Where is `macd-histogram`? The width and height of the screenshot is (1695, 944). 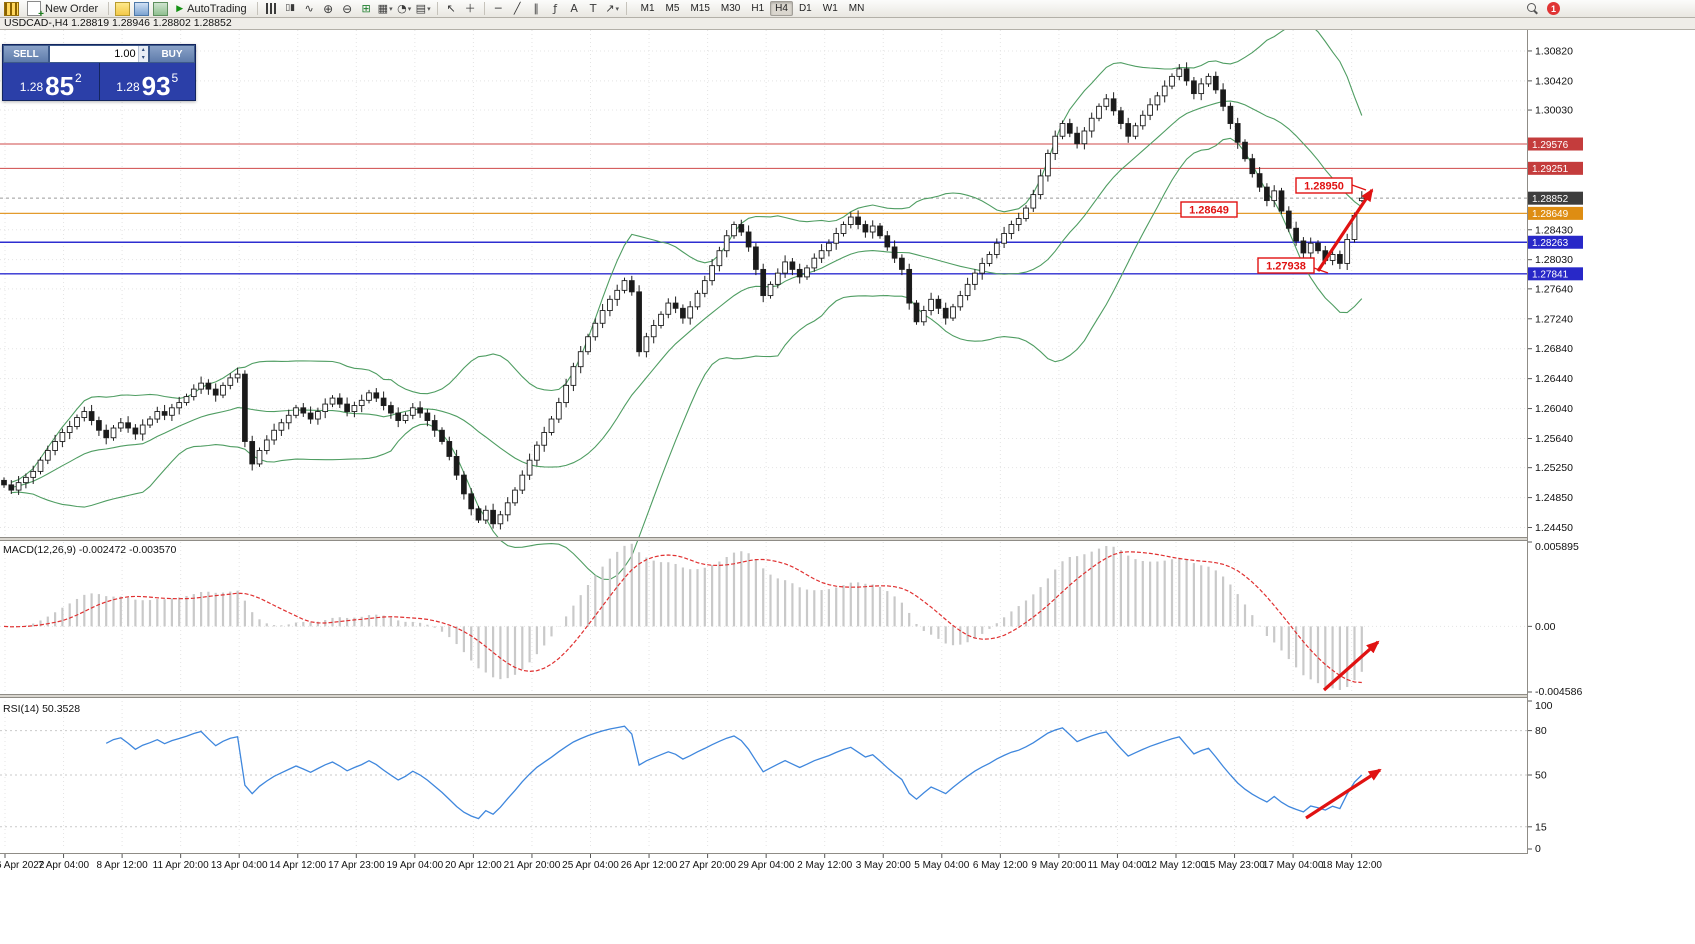
macd-histogram is located at coordinates (763, 617).